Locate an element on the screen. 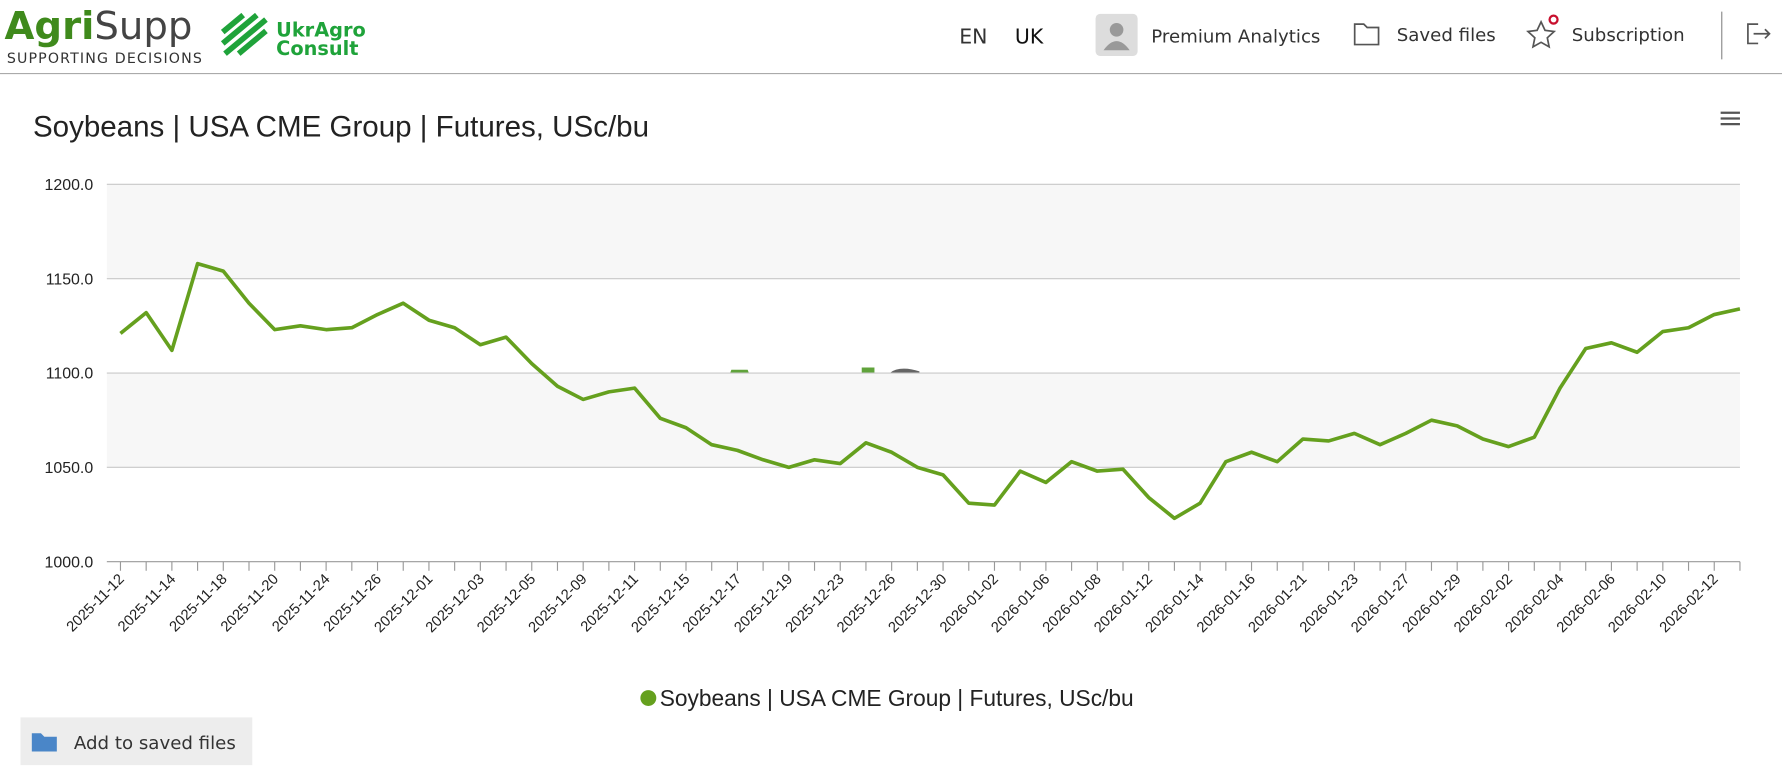 This screenshot has width=1782, height=779. button-bg is located at coordinates (136, 741).